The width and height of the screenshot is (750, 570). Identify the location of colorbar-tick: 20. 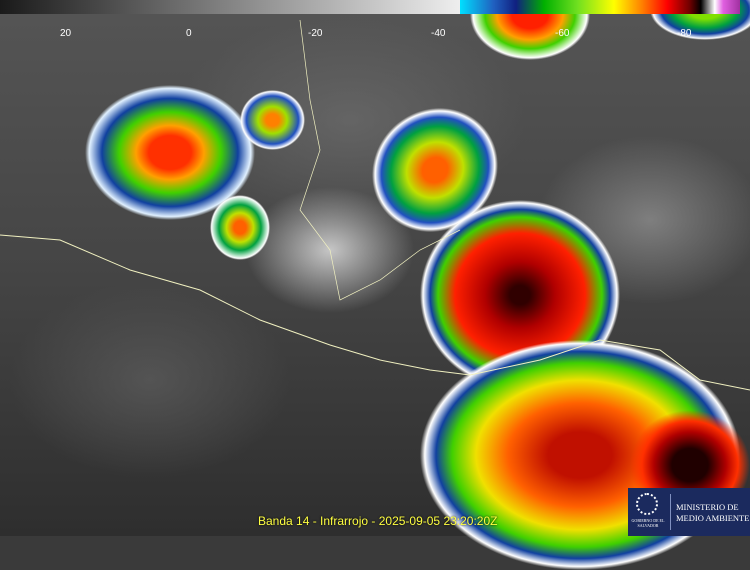
(66, 33).